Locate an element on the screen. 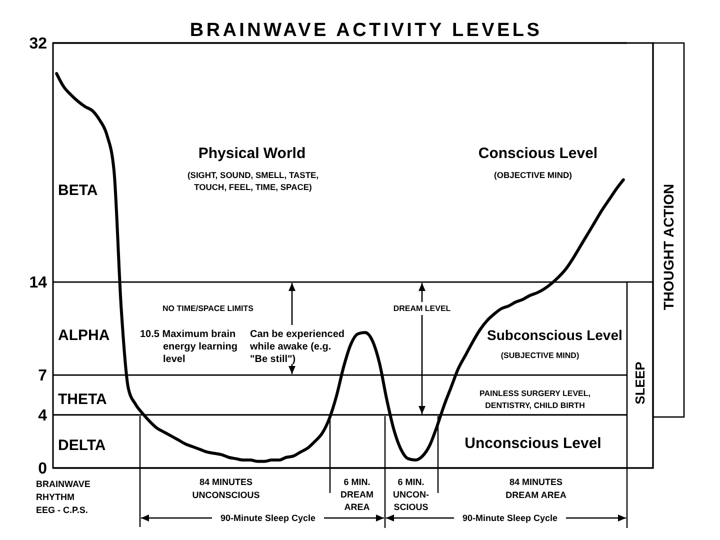  text: THOUGHT ACTION is located at coordinates (668, 247).